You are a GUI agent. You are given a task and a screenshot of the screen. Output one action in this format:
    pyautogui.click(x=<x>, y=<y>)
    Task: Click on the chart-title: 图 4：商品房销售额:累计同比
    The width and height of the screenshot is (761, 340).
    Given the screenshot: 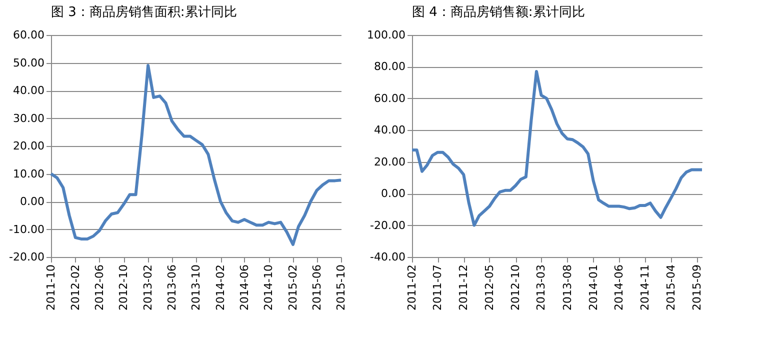 What is the action you would take?
    pyautogui.click(x=498, y=12)
    